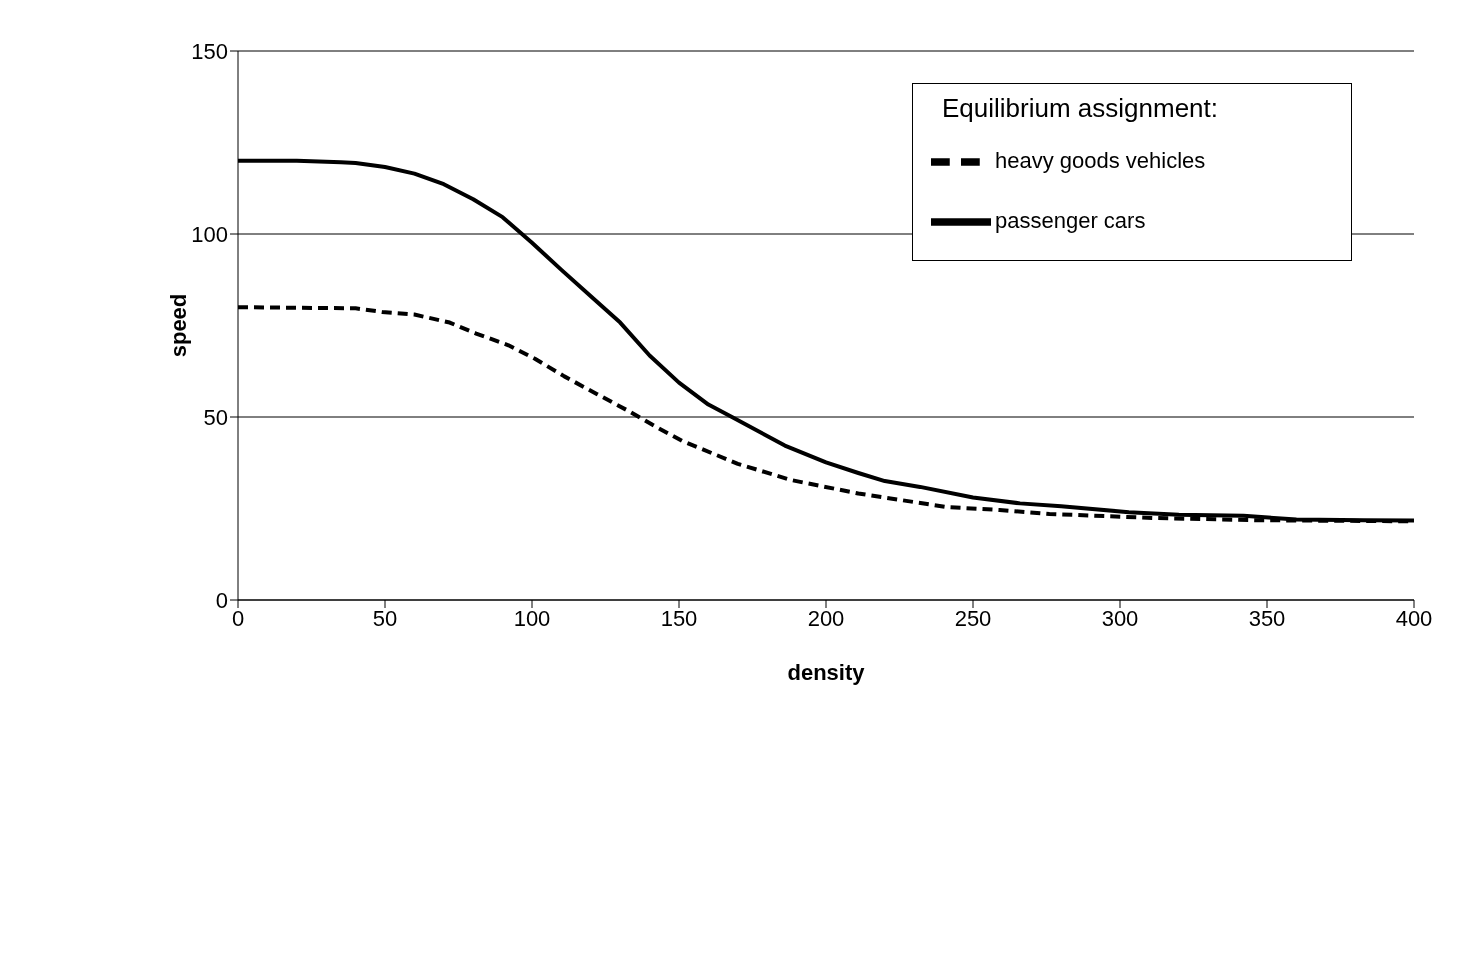 This screenshot has height=969, width=1474. I want to click on y-tick-label: 150, so click(209, 51).